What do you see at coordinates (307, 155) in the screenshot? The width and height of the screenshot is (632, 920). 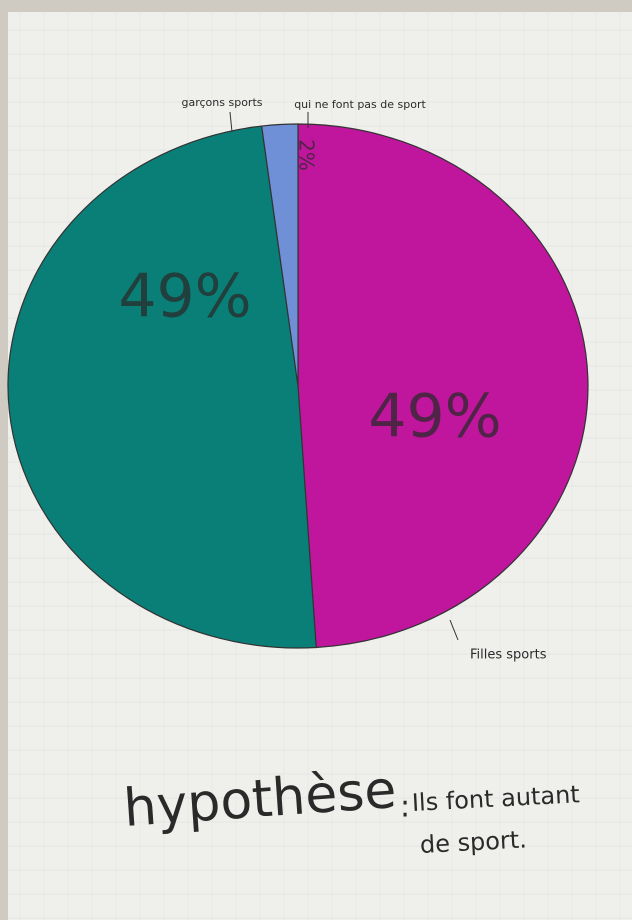 I see `value-label: 2%` at bounding box center [307, 155].